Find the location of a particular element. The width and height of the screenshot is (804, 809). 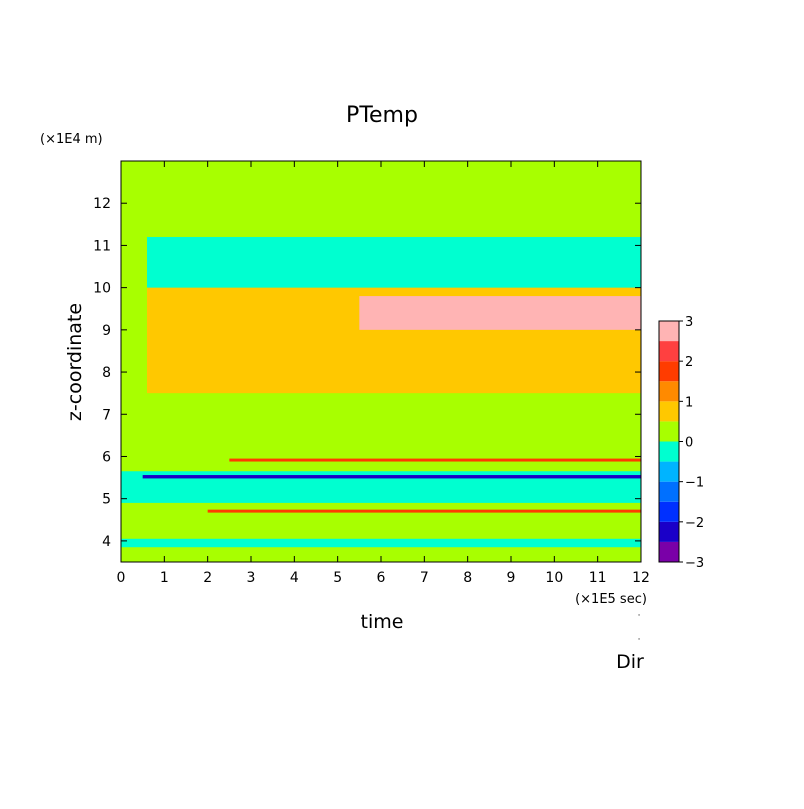

x-tick-label: 11 is located at coordinates (598, 578).